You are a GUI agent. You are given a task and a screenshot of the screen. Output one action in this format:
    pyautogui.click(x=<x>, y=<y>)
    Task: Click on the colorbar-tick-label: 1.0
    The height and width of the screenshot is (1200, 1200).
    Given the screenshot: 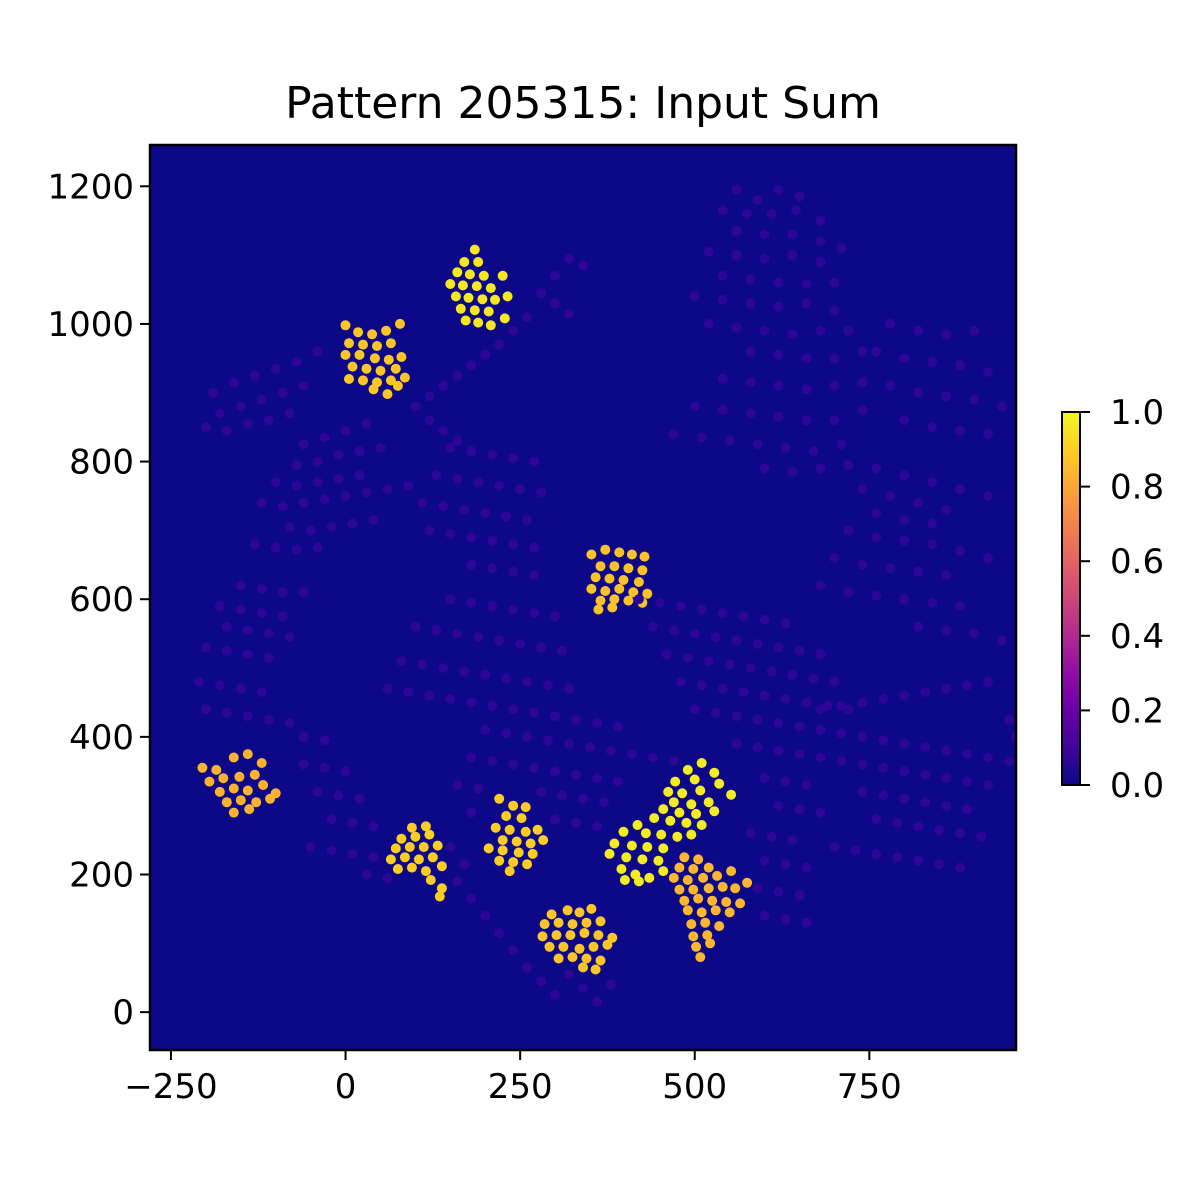 What is the action you would take?
    pyautogui.click(x=1137, y=413)
    